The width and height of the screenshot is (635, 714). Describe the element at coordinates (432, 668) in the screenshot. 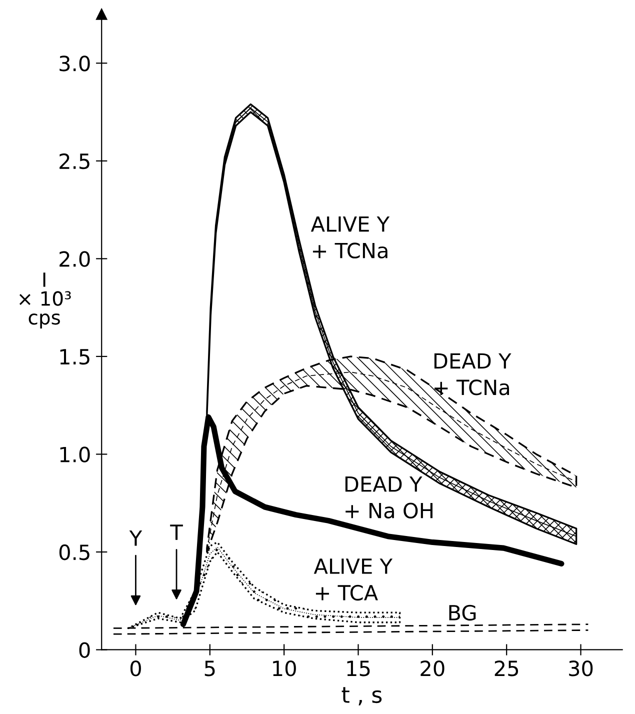

I see `x-tick-label: 20` at that location.